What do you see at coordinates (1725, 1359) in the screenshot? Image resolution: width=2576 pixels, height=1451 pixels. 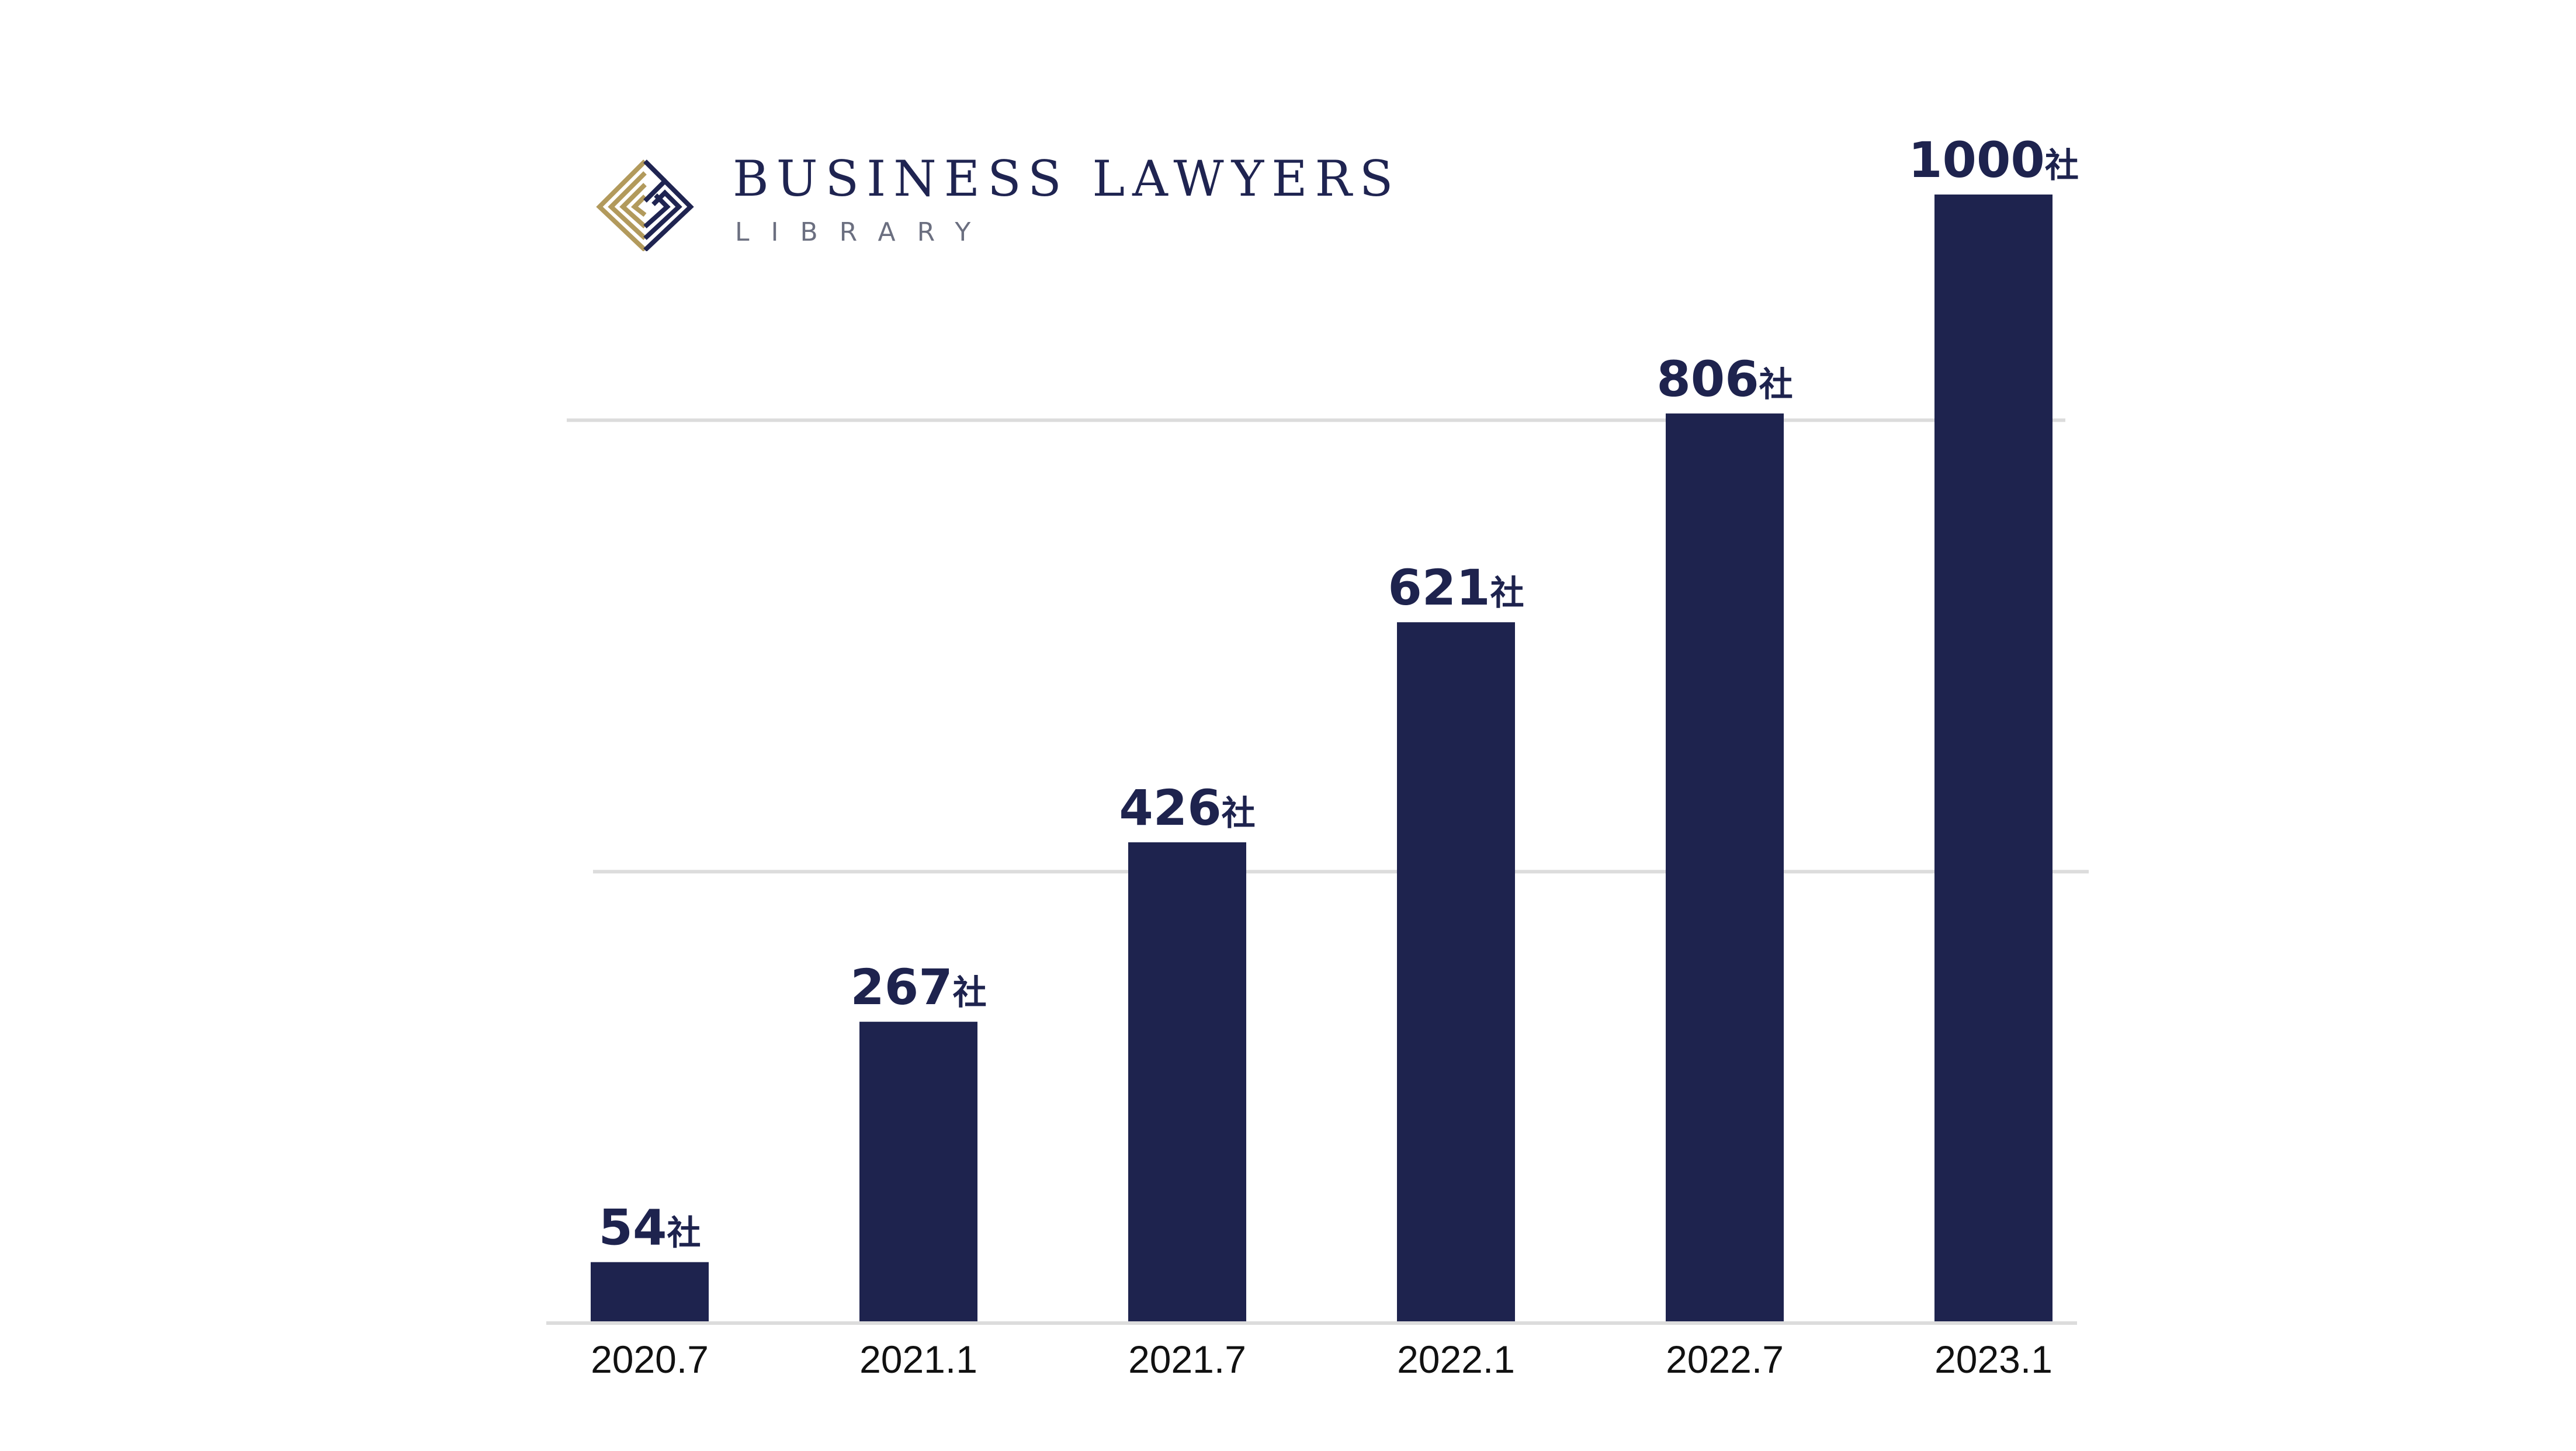 I see `x-tick-label: 2022.7` at bounding box center [1725, 1359].